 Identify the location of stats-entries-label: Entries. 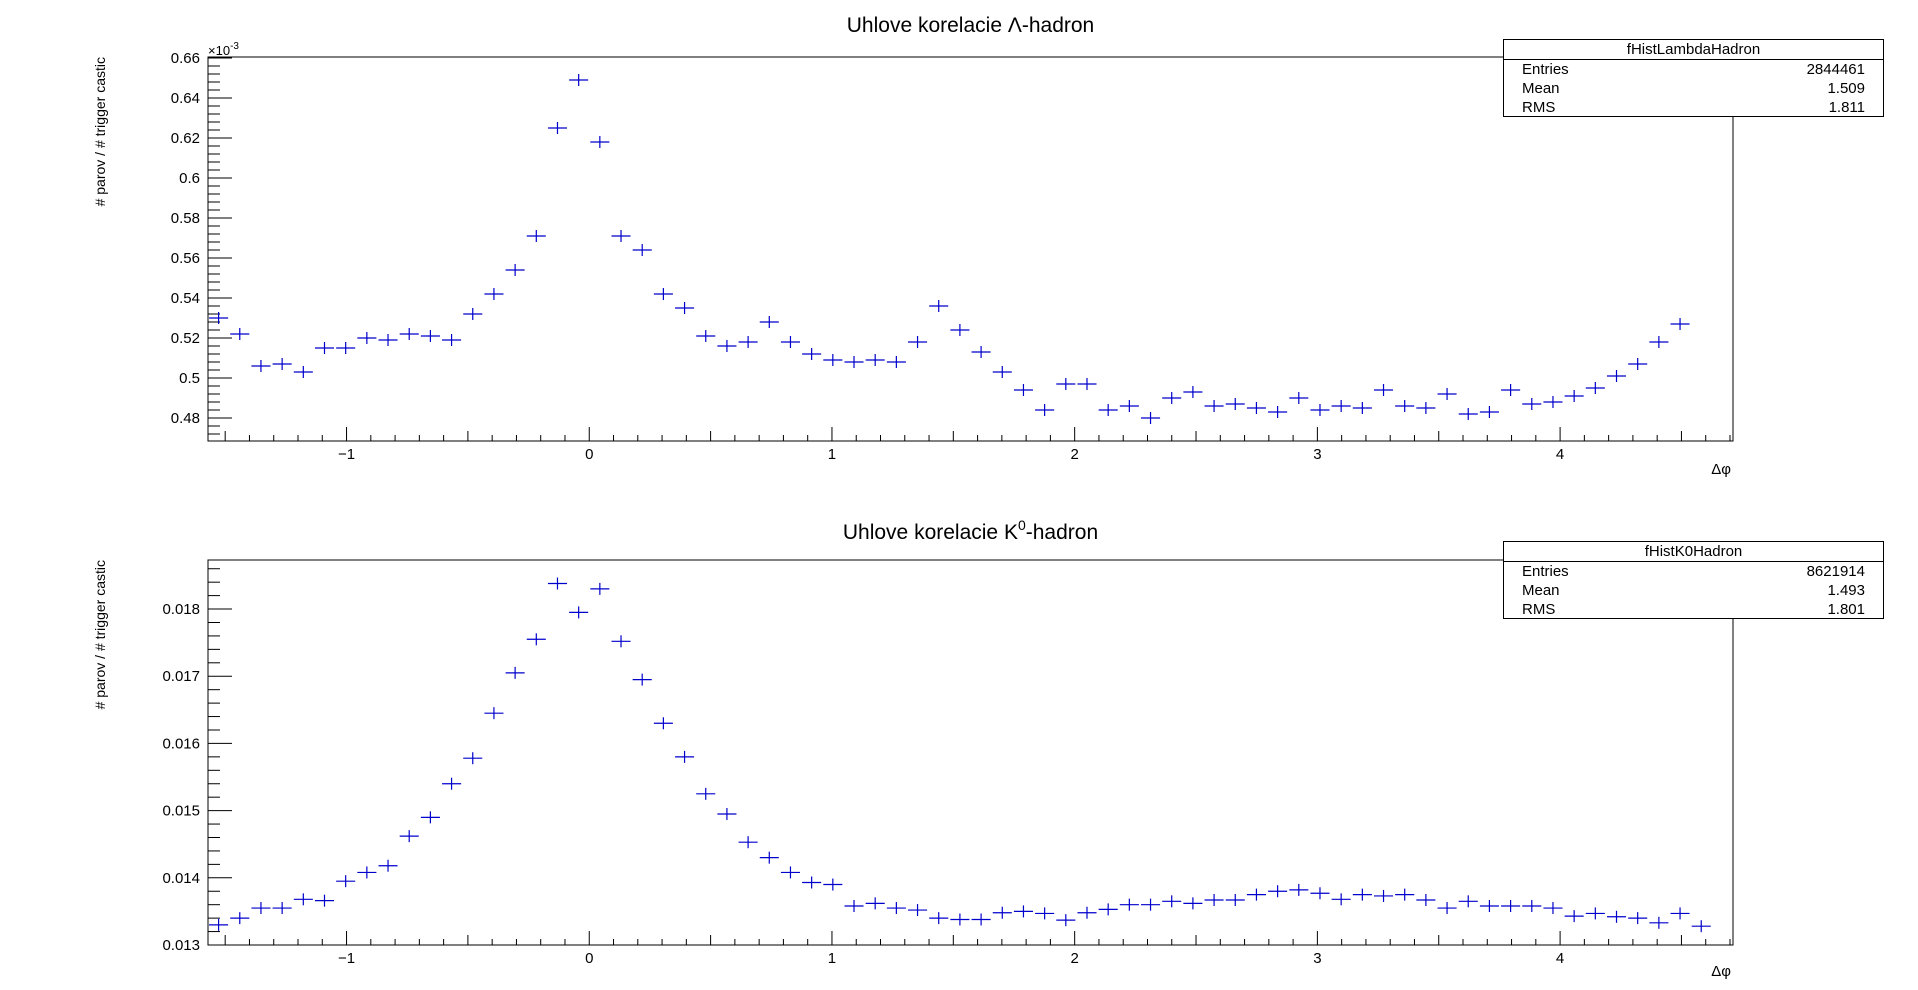
(1545, 571).